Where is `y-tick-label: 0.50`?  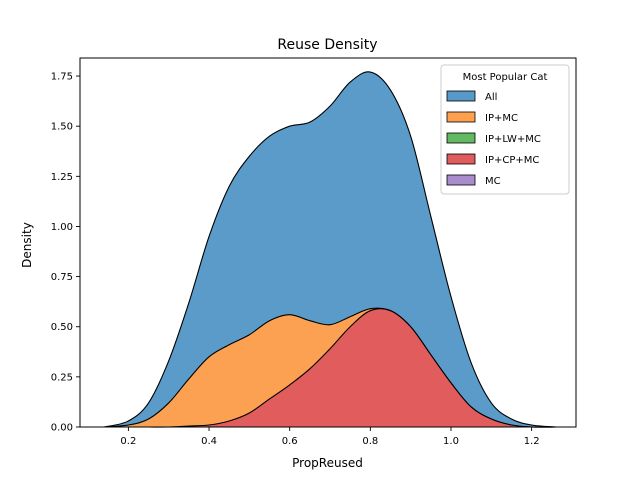 y-tick-label: 0.50 is located at coordinates (62, 327).